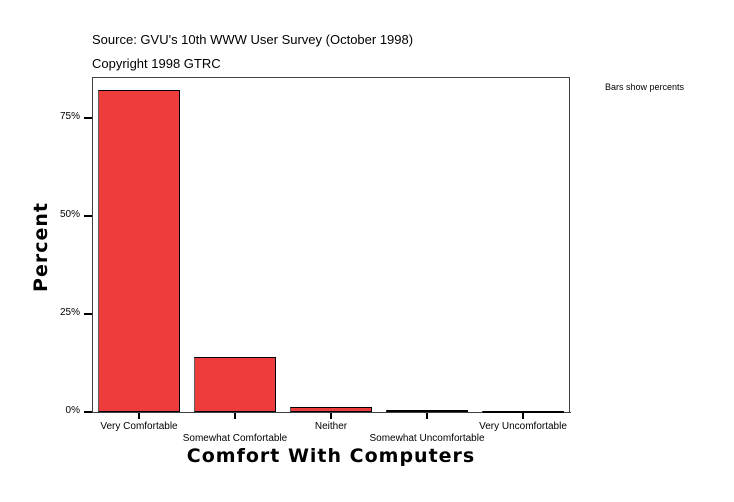 Image resolution: width=734 pixels, height=502 pixels. What do you see at coordinates (69, 214) in the screenshot?
I see `y-tick-label: 50%` at bounding box center [69, 214].